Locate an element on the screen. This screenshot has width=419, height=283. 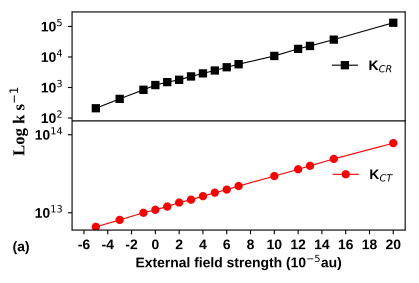
x-tick-label: 16 is located at coordinates (345, 244).